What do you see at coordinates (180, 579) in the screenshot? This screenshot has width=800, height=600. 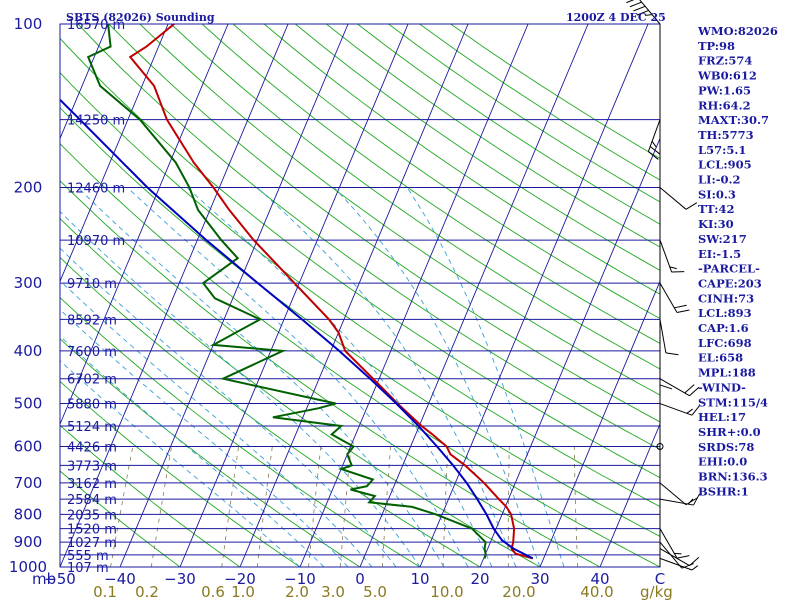 I see `temperature-tick-label: −30` at bounding box center [180, 579].